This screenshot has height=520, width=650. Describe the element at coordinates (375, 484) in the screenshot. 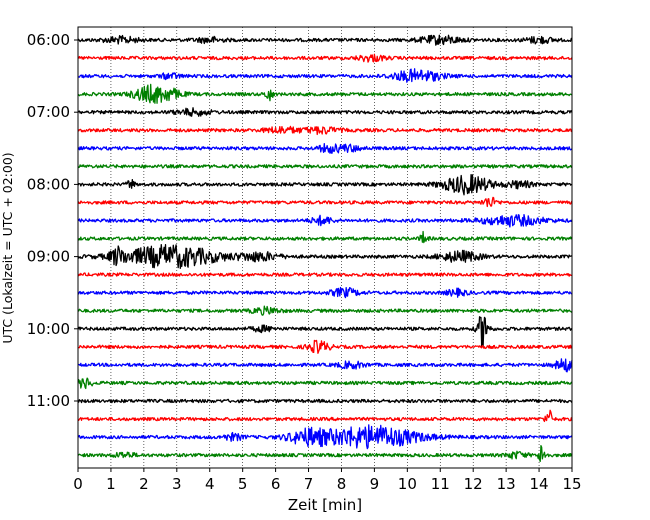

I see `x-tick-label-9: 9` at that location.